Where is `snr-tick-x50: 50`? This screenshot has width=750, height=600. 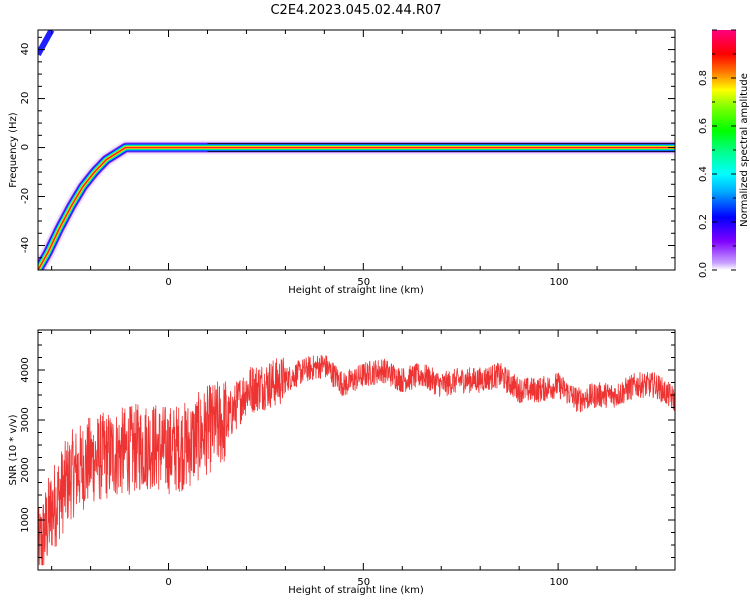
snr-tick-x50: 50 is located at coordinates (363, 582).